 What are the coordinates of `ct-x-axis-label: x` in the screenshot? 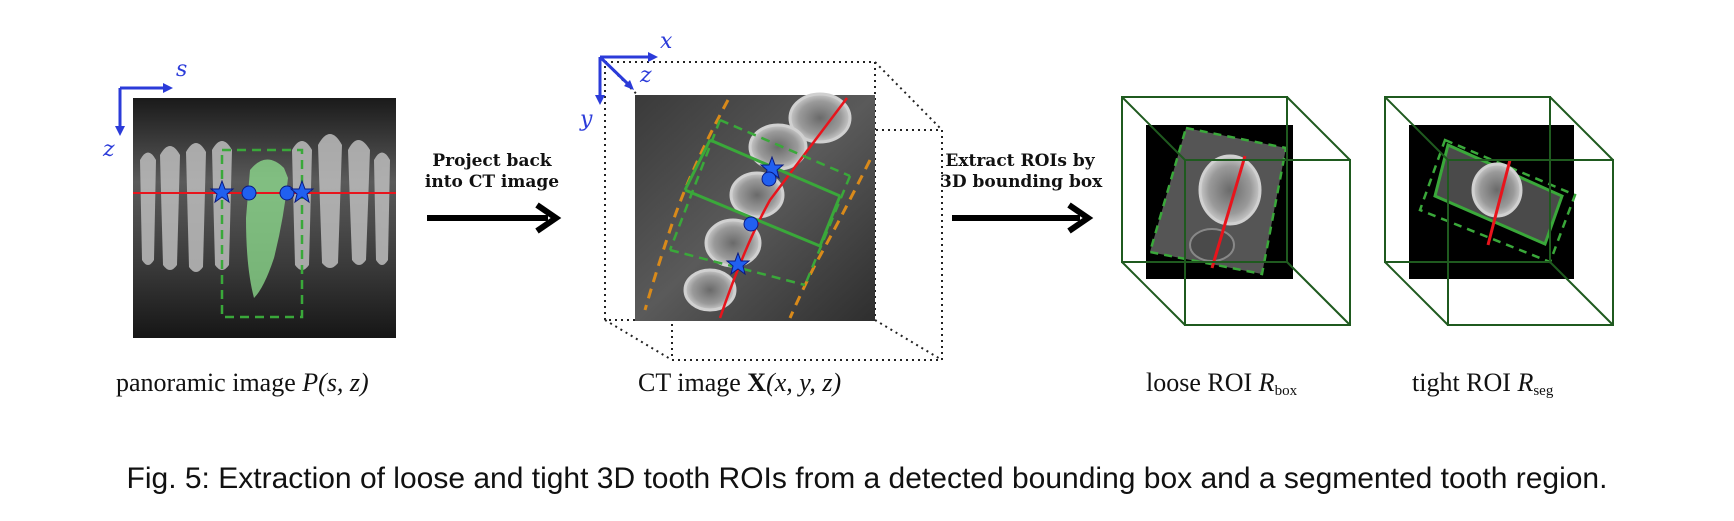 It's located at (666, 41).